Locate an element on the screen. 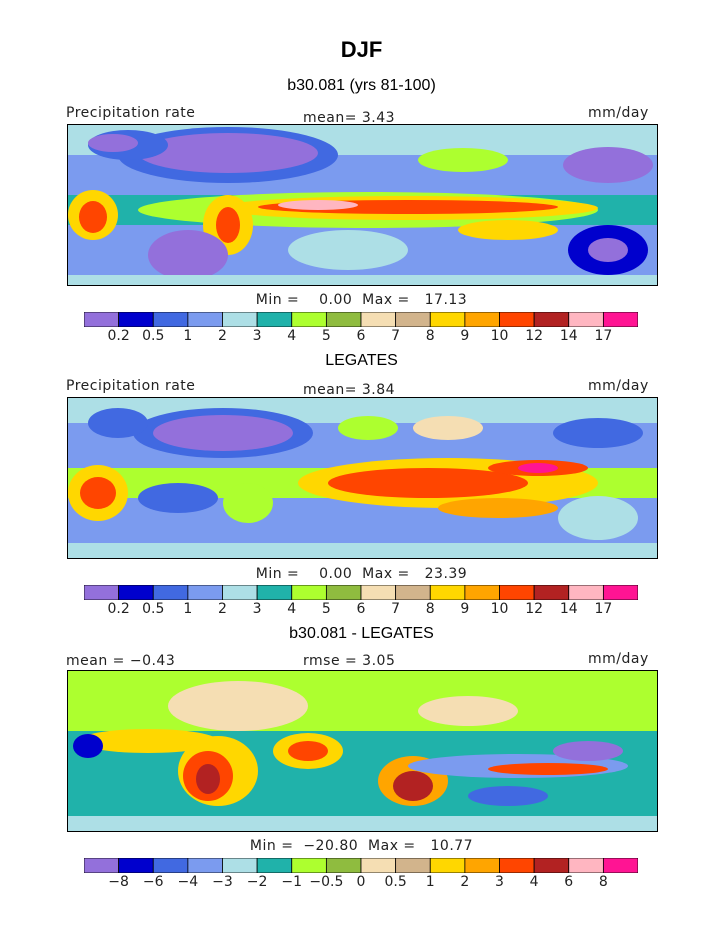 This screenshot has width=723, height=935. panel2-colorbar-tick-label: 12 is located at coordinates (534, 609).